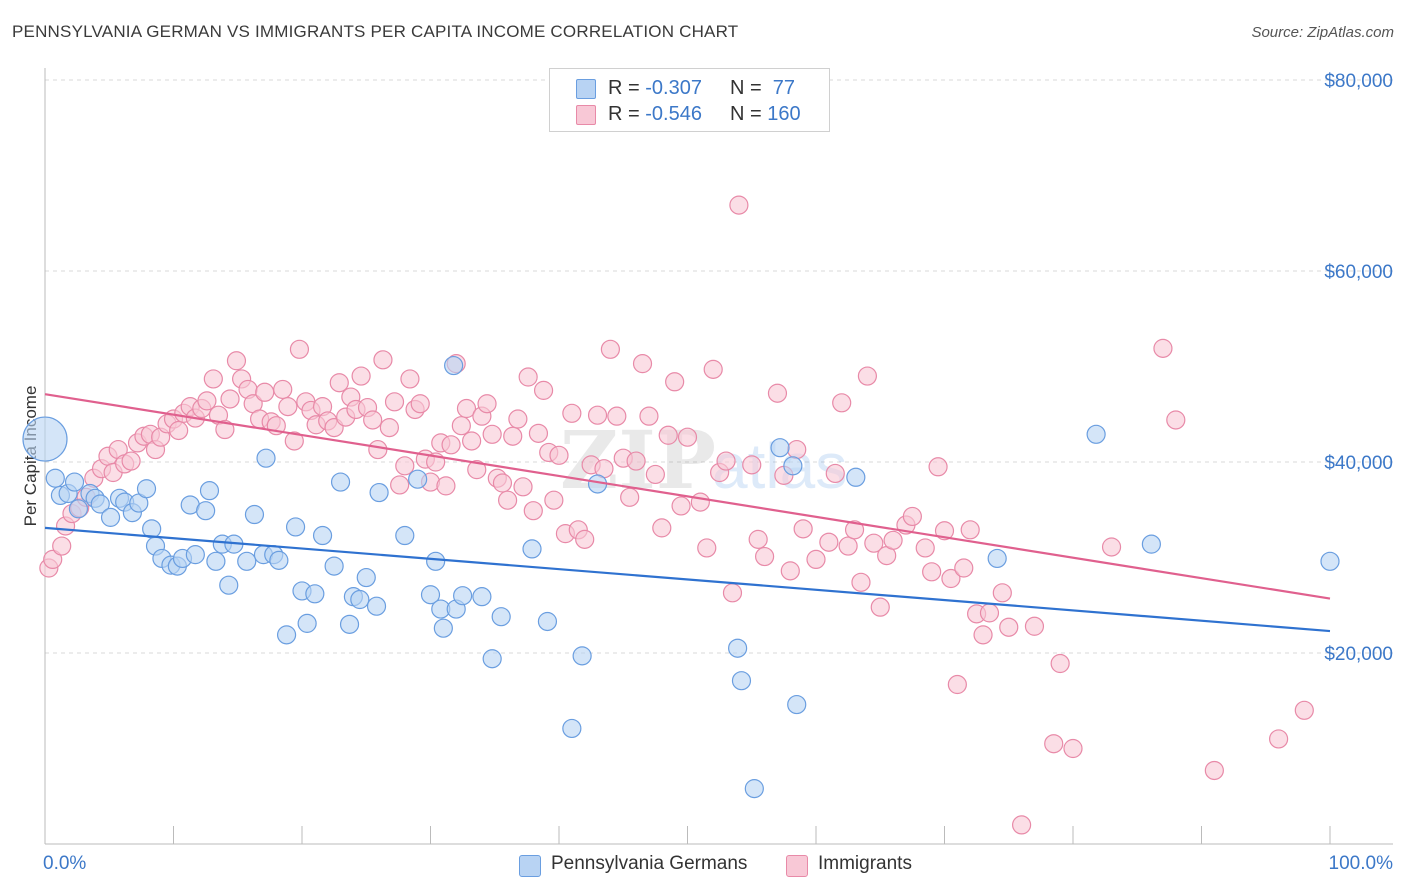 This screenshot has width=1406, height=892. What do you see at coordinates (649, 863) in the screenshot?
I see `legend-label: Pennsylvania Germans` at bounding box center [649, 863].